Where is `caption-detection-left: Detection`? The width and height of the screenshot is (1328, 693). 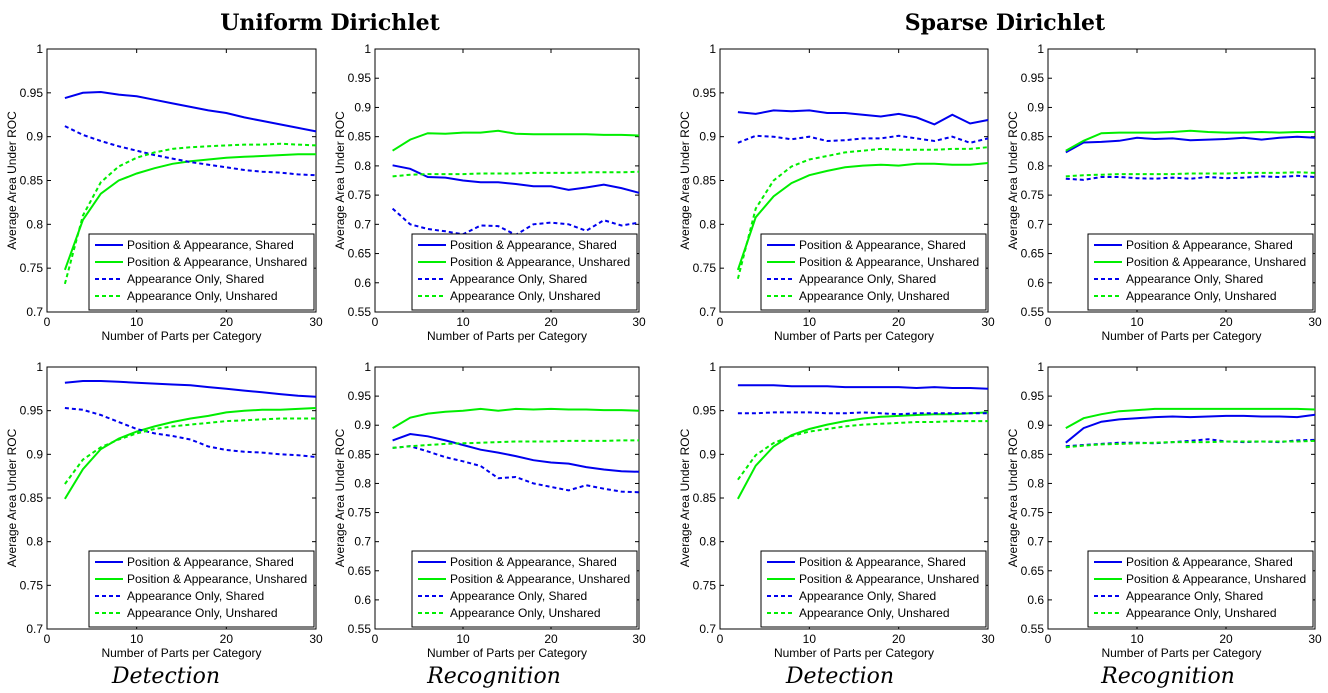 caption-detection-left: Detection is located at coordinates (165, 676).